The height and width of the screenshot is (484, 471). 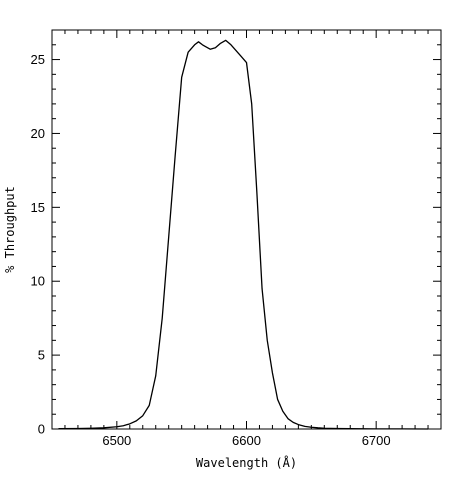 I want to click on x-tick-label: 6600, so click(x=246, y=440).